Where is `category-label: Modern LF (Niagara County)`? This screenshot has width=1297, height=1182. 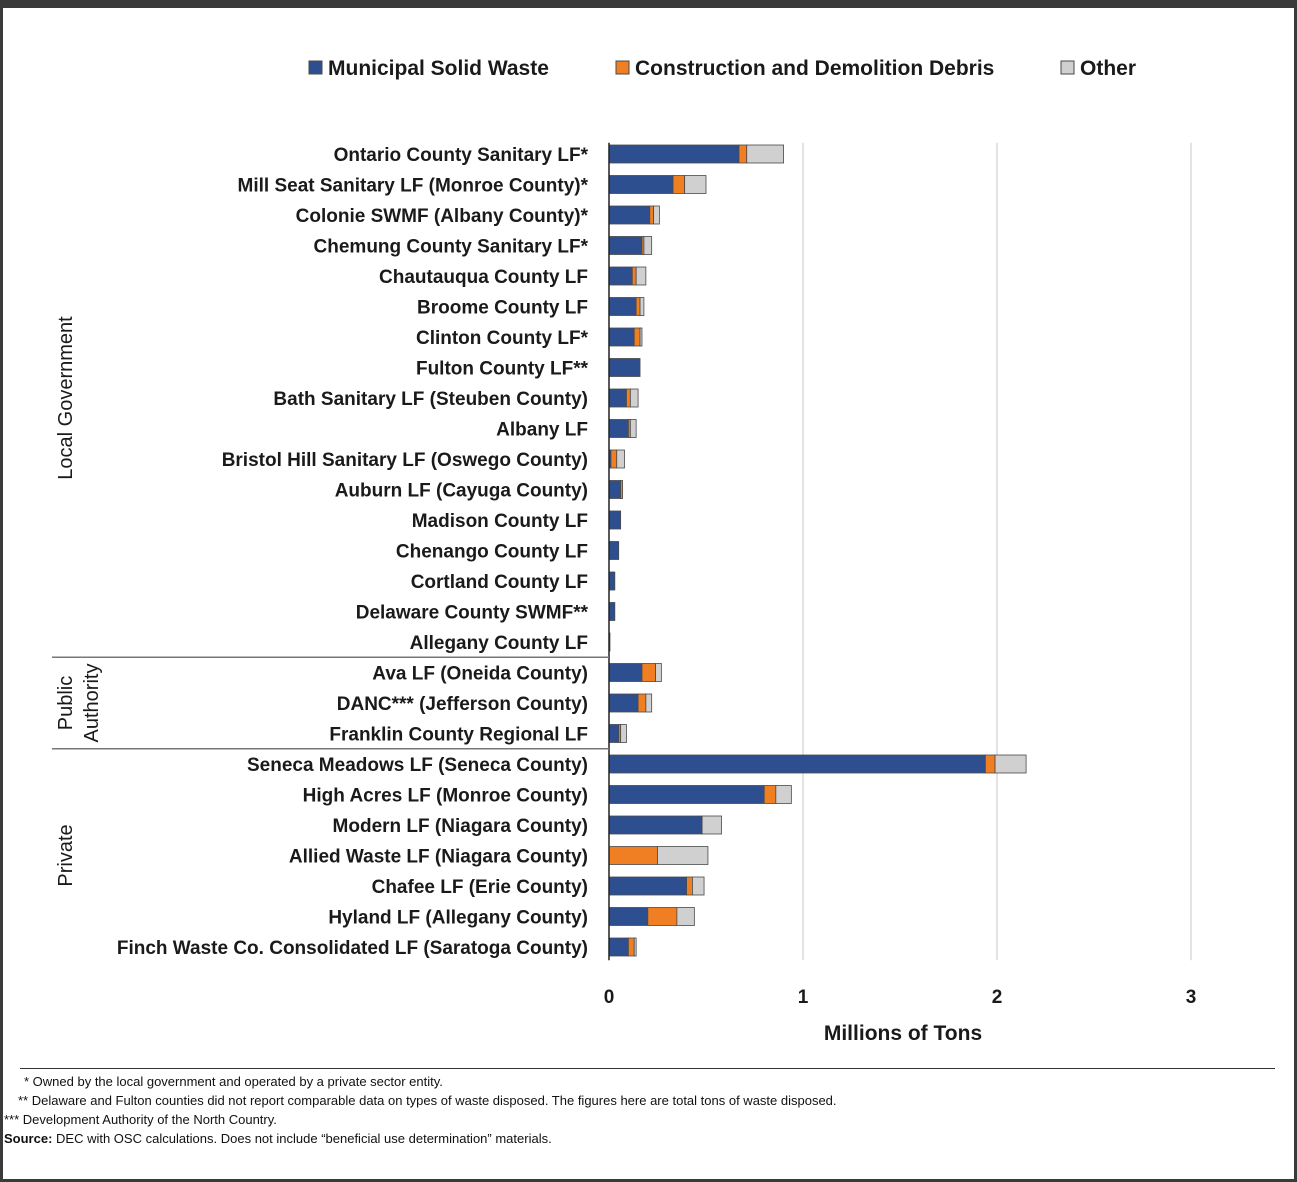 category-label: Modern LF (Niagara County) is located at coordinates (460, 826).